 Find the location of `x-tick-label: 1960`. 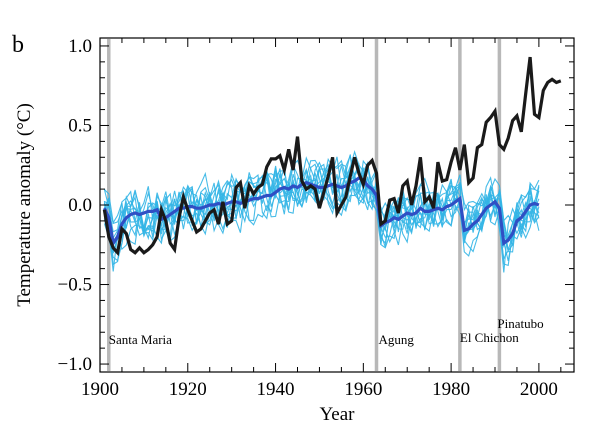

x-tick-label: 1960 is located at coordinates (363, 389).